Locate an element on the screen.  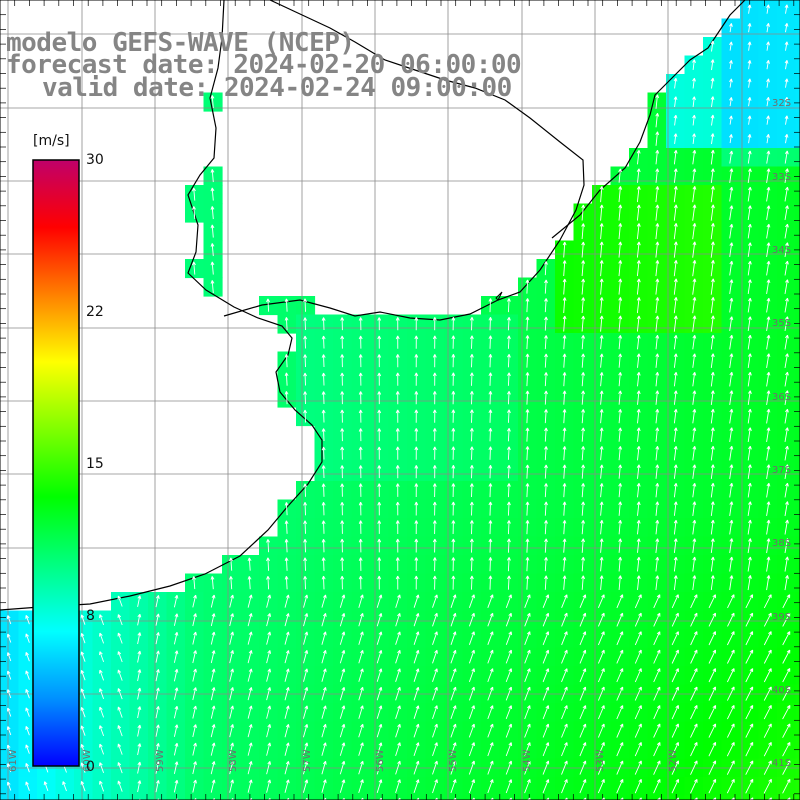
lon-label: 57W is located at coordinates (307, 760).